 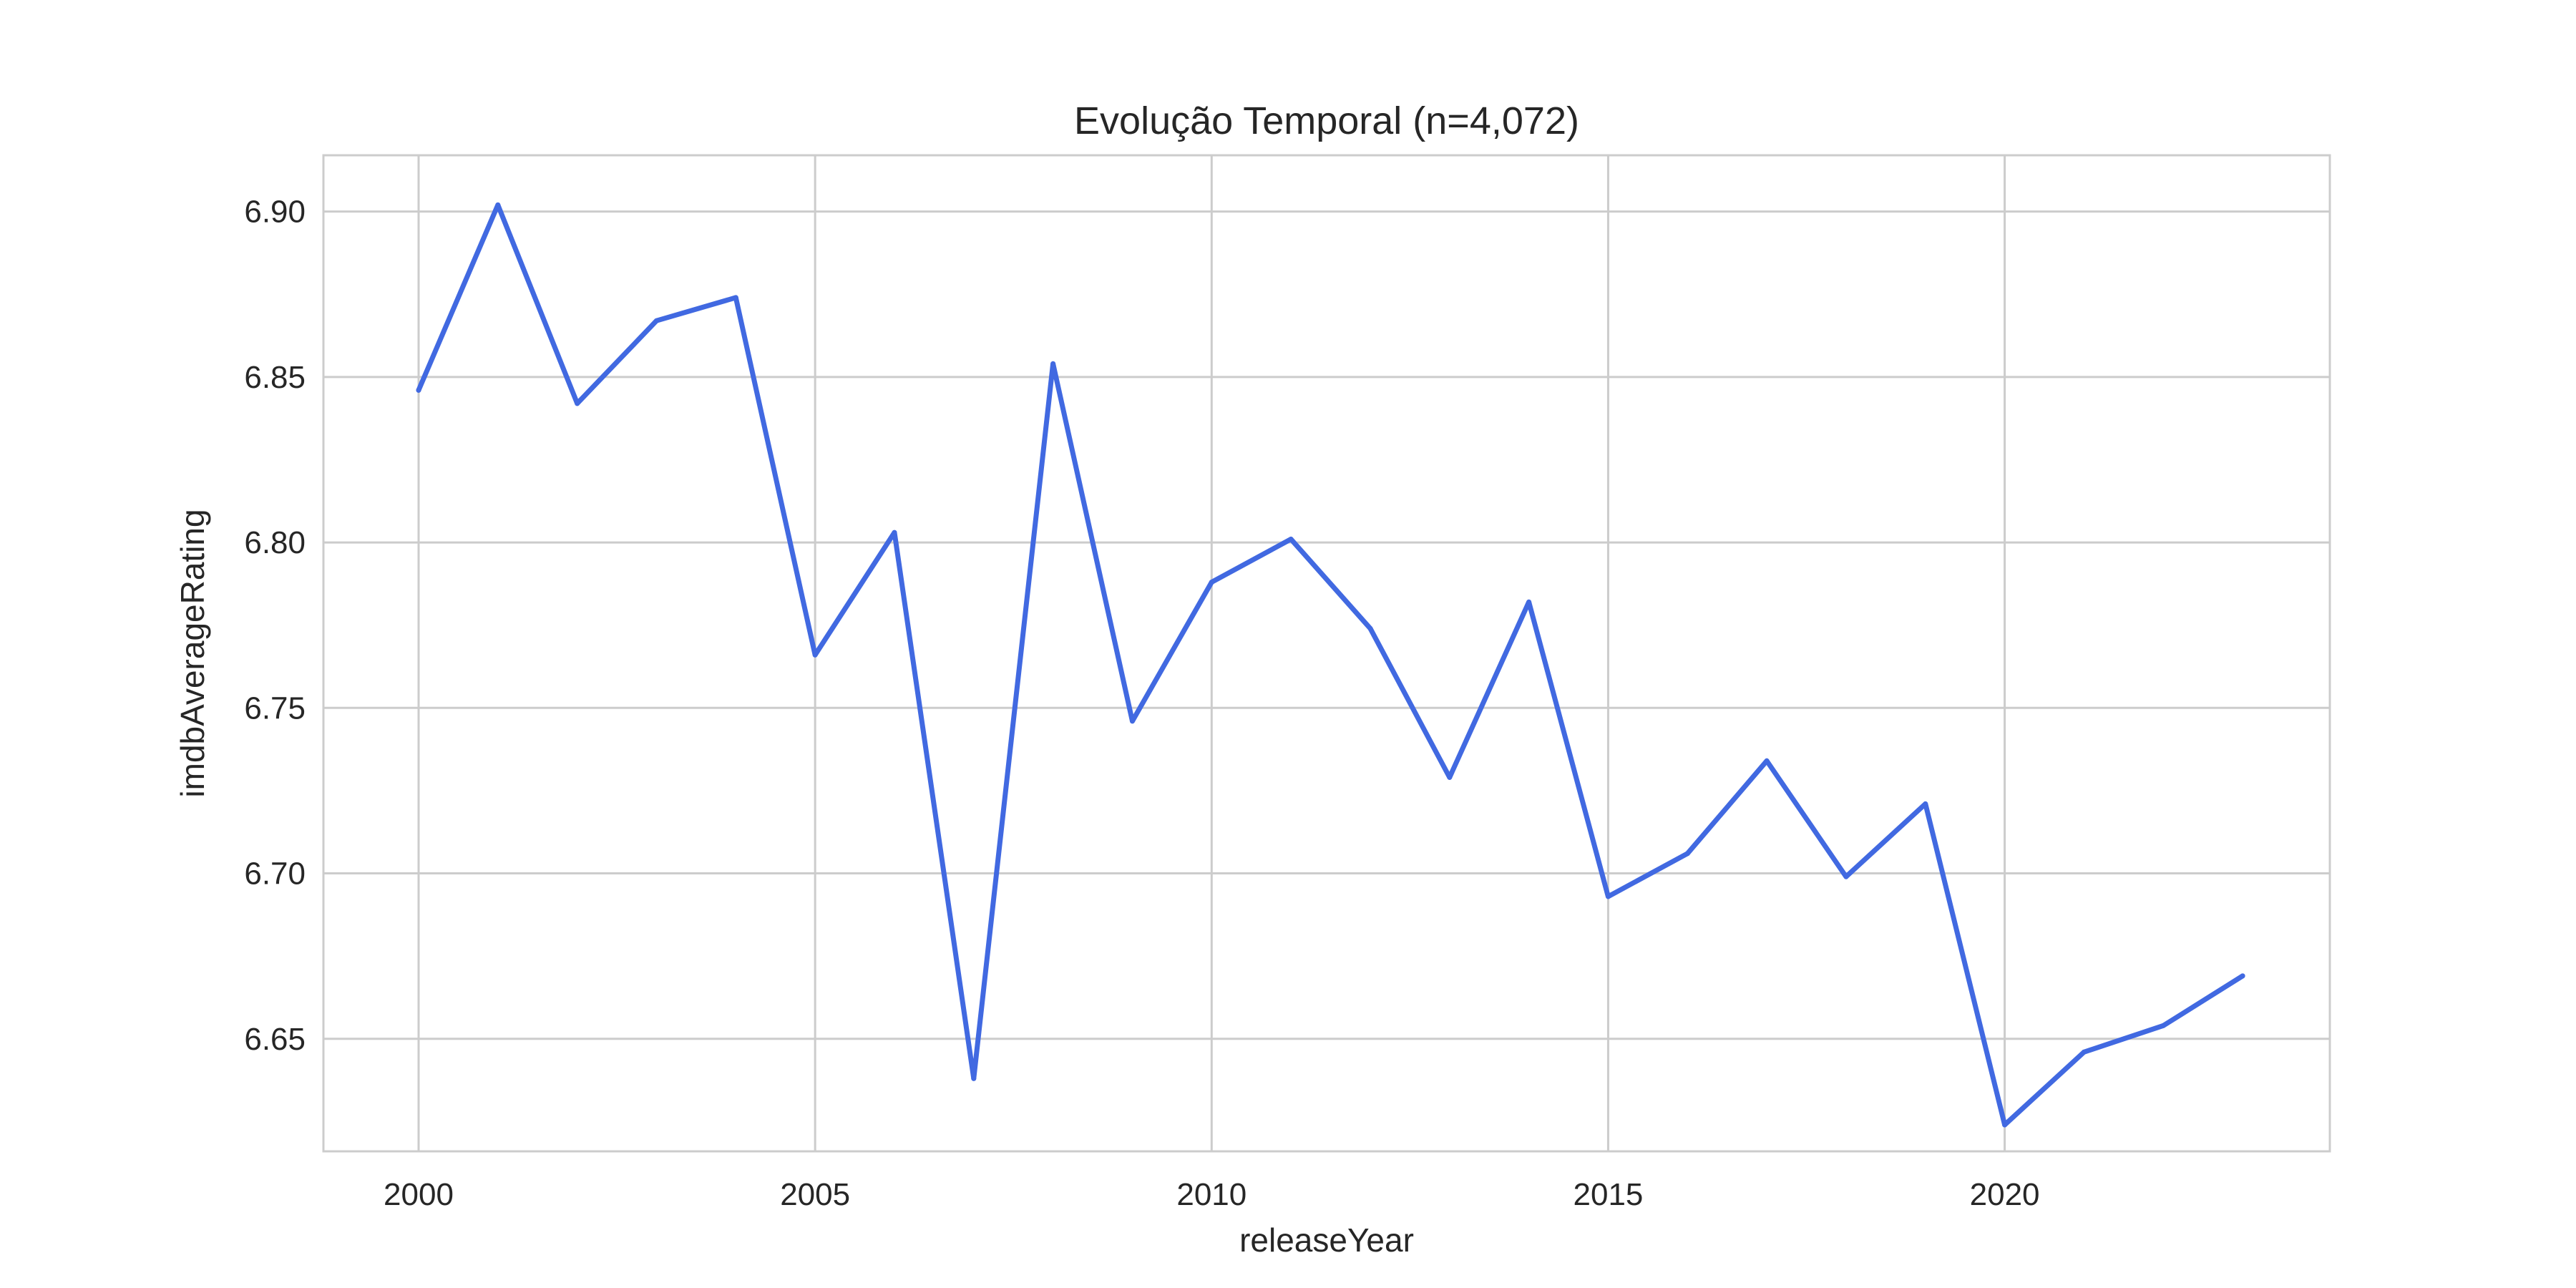 I want to click on chart-title: Evolução Temporal (n=4,072), so click(x=1326, y=120).